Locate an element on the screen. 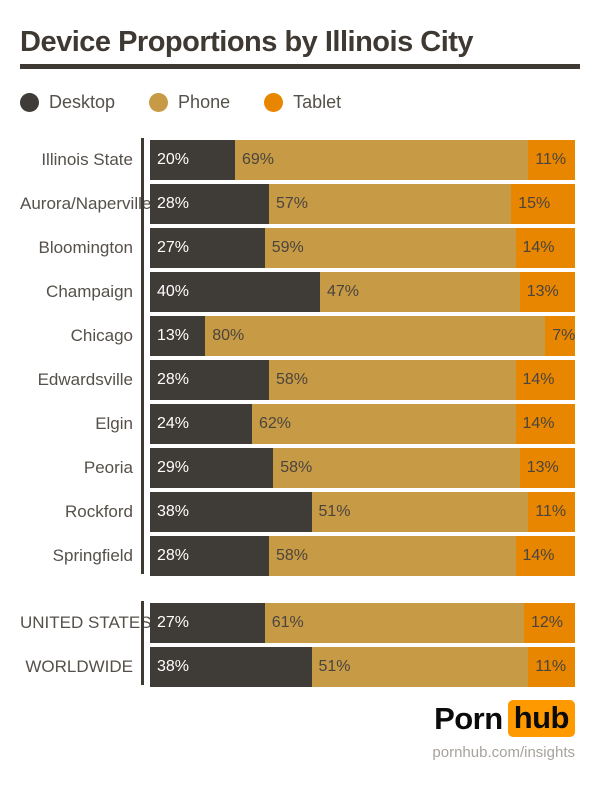 Image resolution: width=600 pixels, height=797 pixels. bar-segment-desktop: 20% is located at coordinates (192, 160).